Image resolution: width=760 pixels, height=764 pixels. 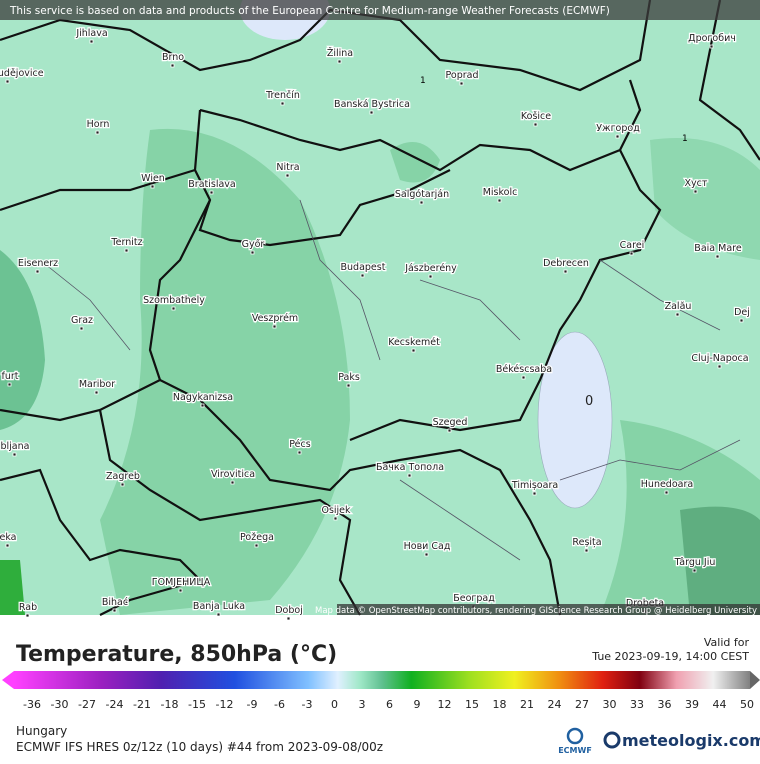 I want to click on city-label: Graz, so click(x=82, y=320).